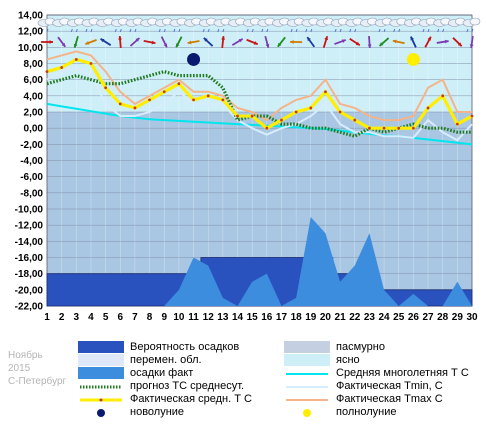 The width and height of the screenshot is (486, 425). What do you see at coordinates (30, 48) in the screenshot?
I see `y-tick-label: 10,00` at bounding box center [30, 48].